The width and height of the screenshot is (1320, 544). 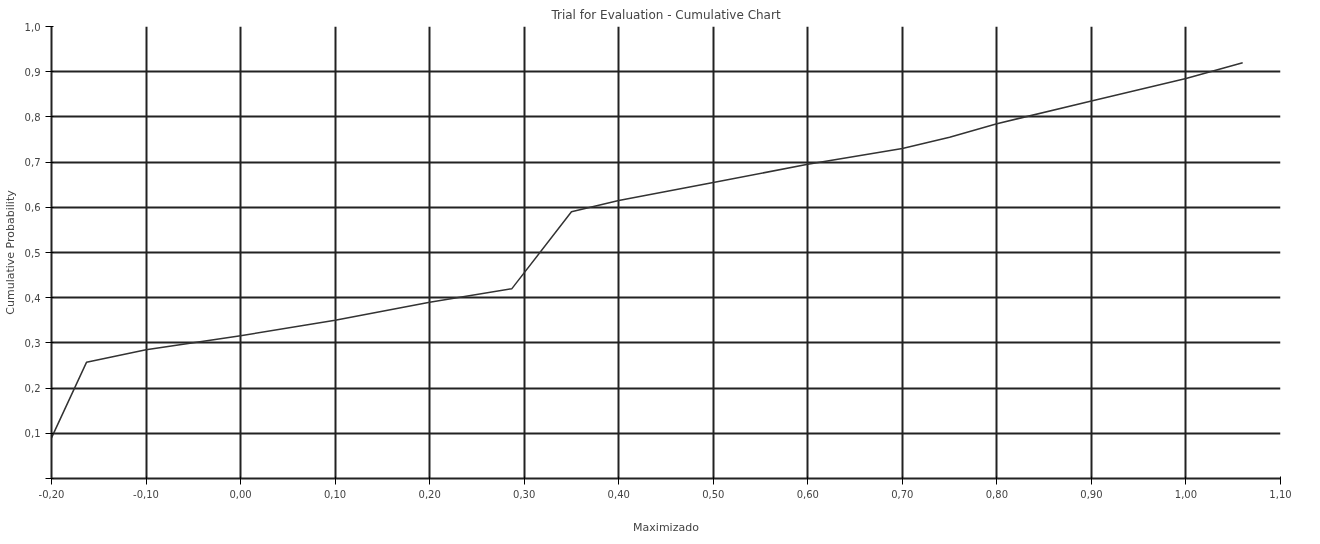 I want to click on x-tick-label: 0,60, so click(x=807, y=494).